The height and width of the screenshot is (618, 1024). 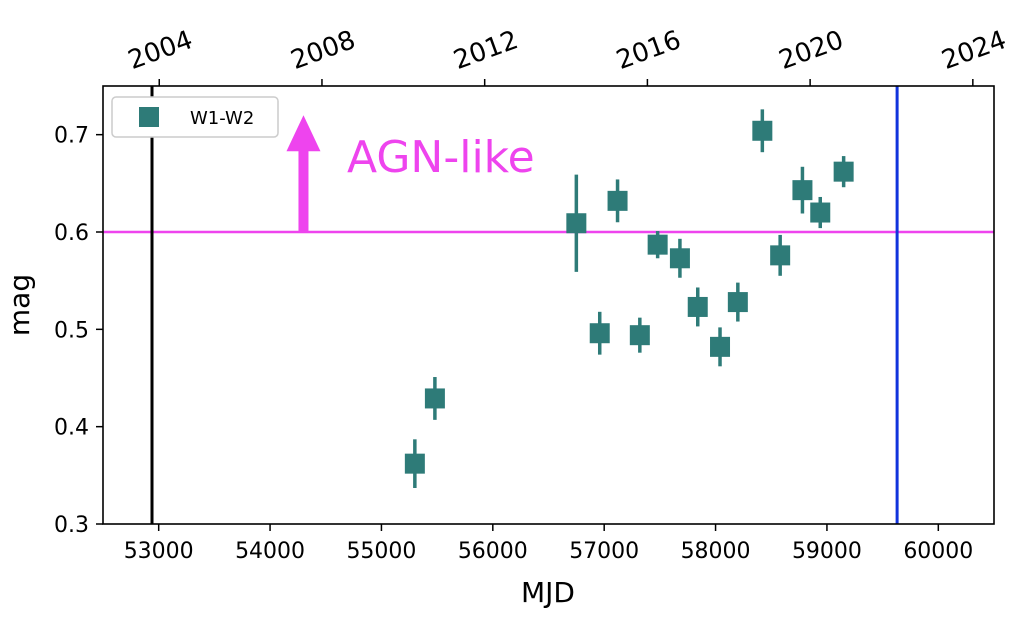 I want to click on x-axis-title: MJD, so click(x=548, y=592).